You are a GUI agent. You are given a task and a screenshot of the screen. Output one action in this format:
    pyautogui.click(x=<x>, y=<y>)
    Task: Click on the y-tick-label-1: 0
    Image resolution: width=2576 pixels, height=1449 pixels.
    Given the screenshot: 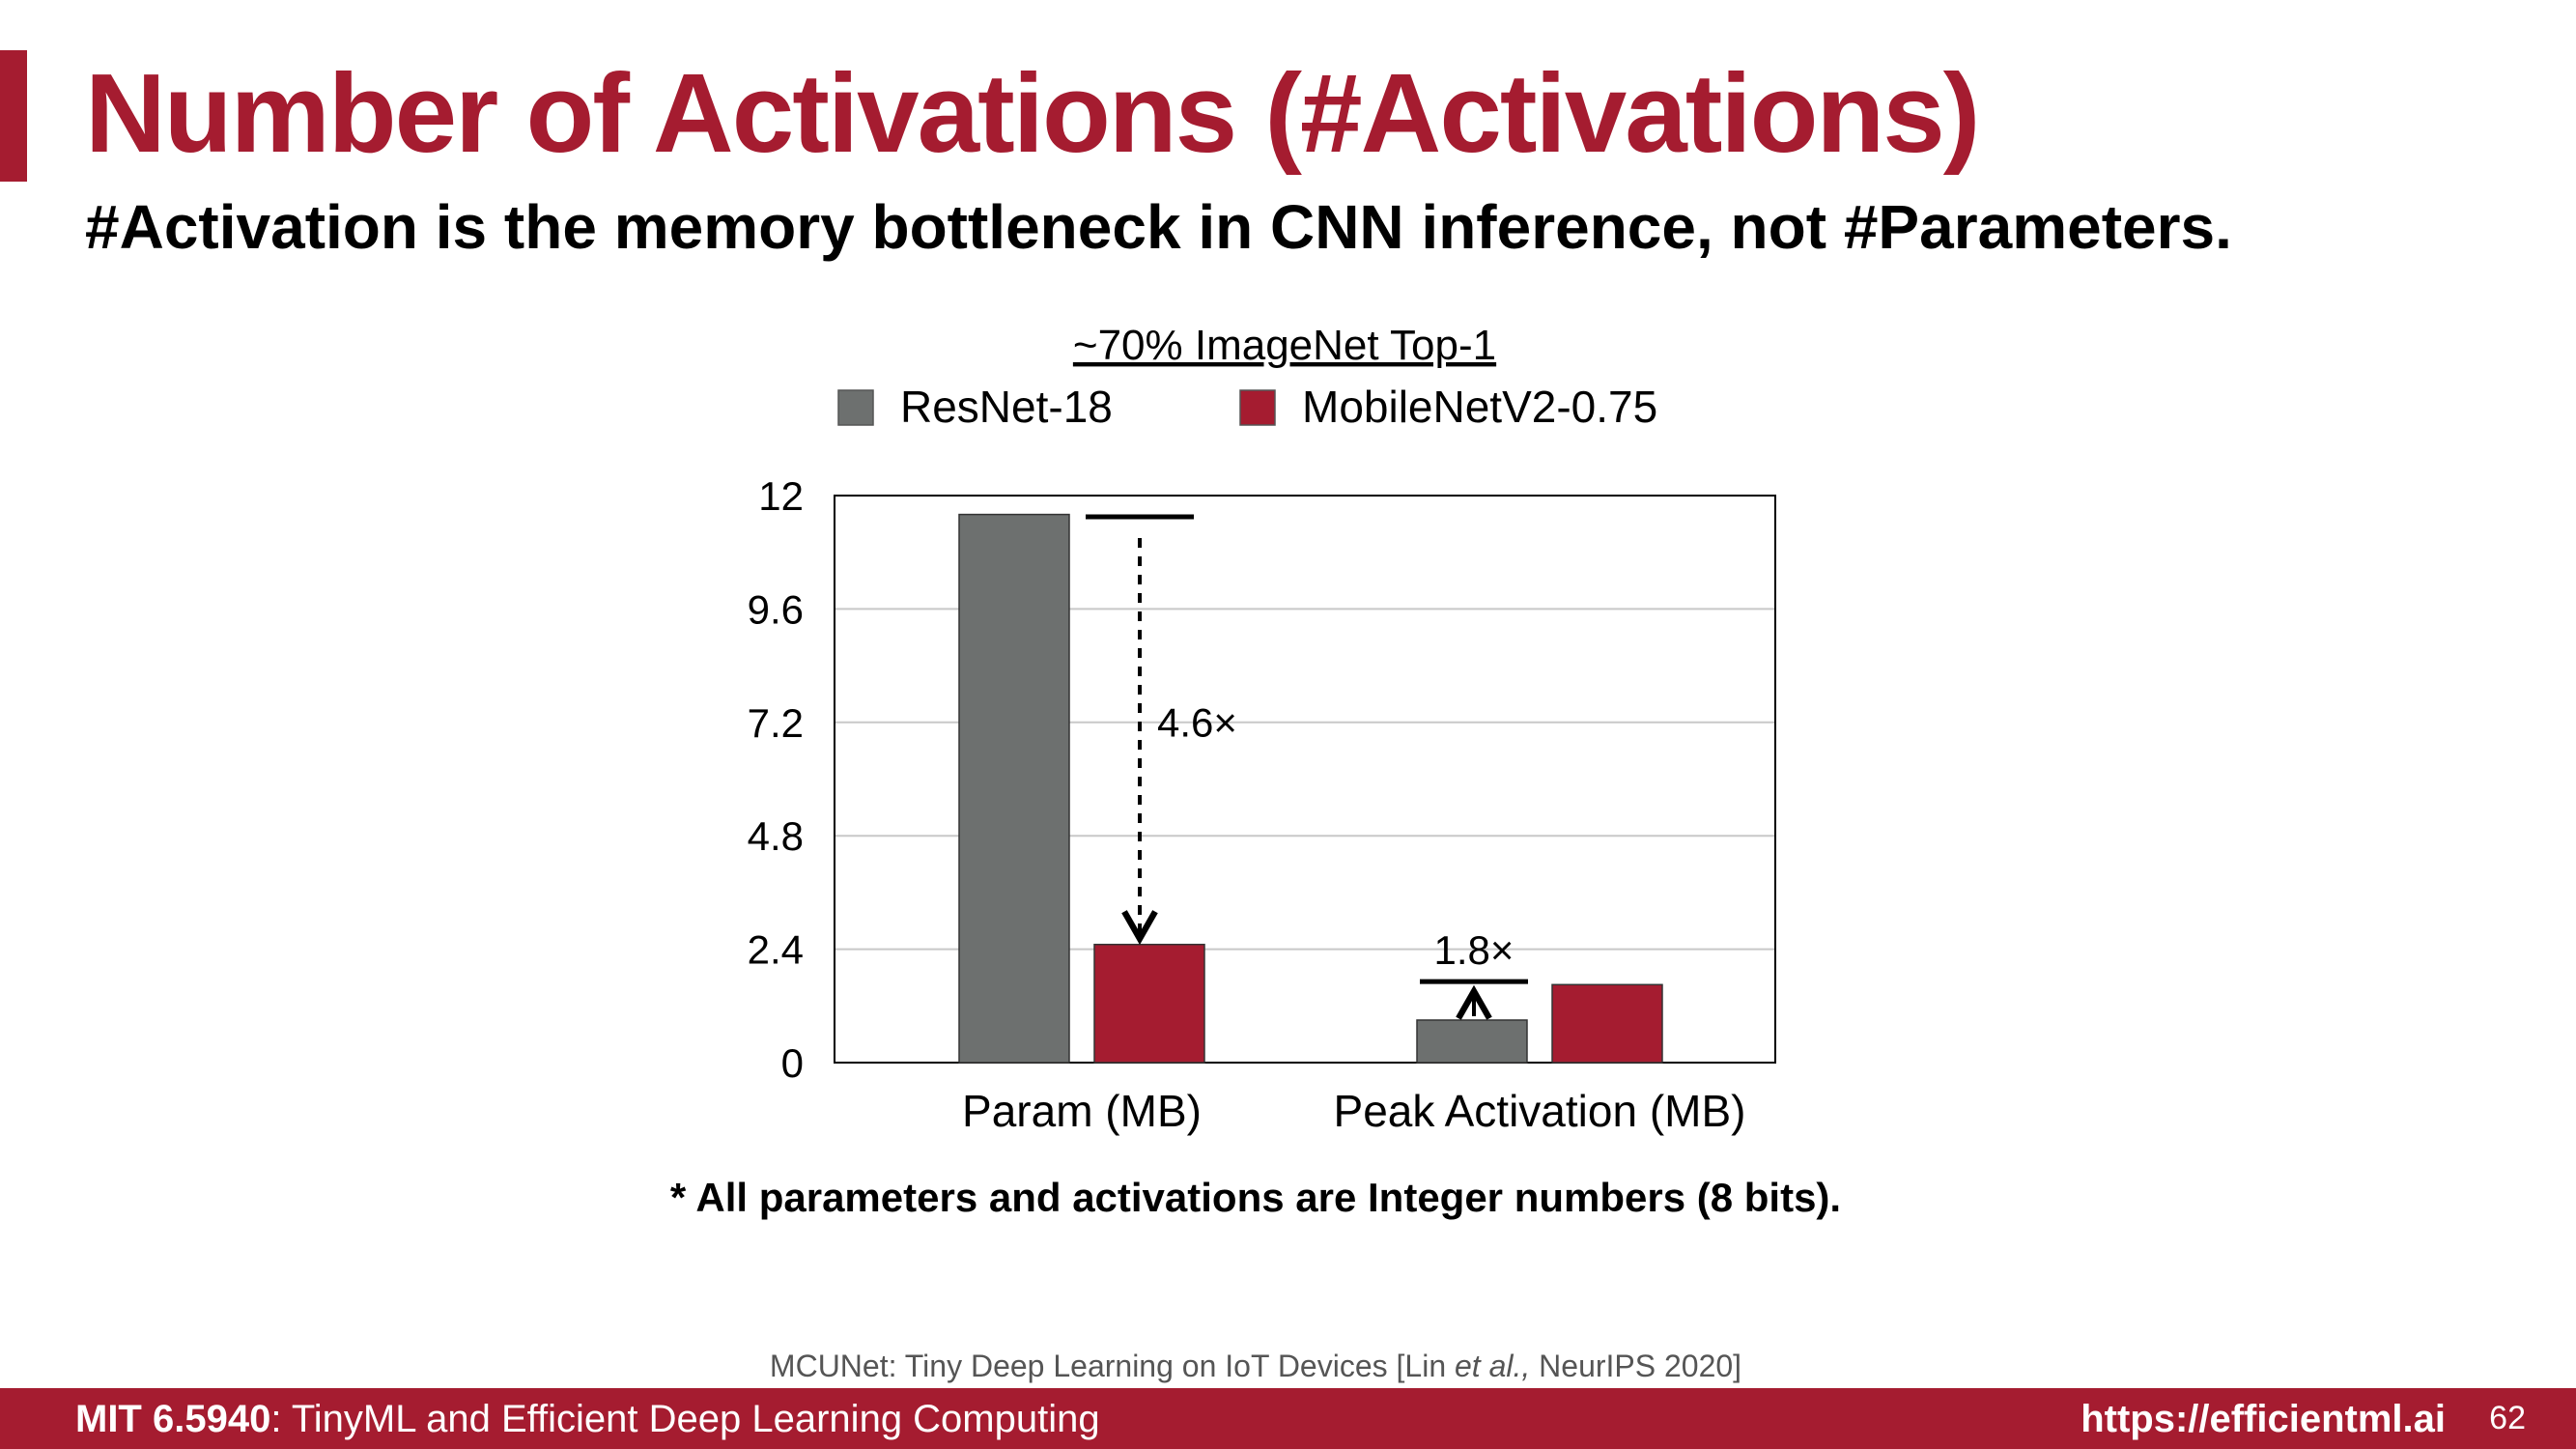 What is the action you would take?
    pyautogui.click(x=792, y=1063)
    